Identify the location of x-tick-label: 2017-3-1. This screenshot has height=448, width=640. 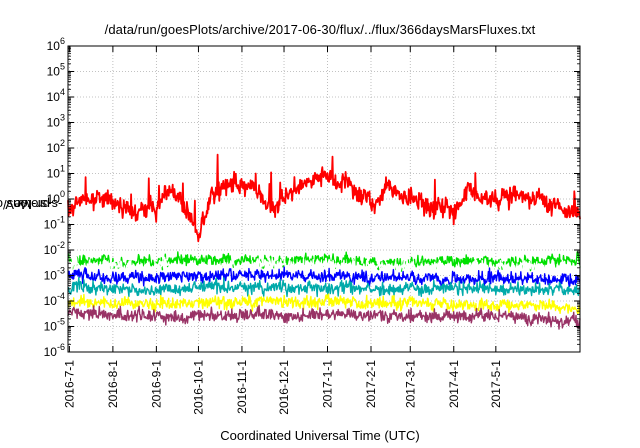
(410, 384).